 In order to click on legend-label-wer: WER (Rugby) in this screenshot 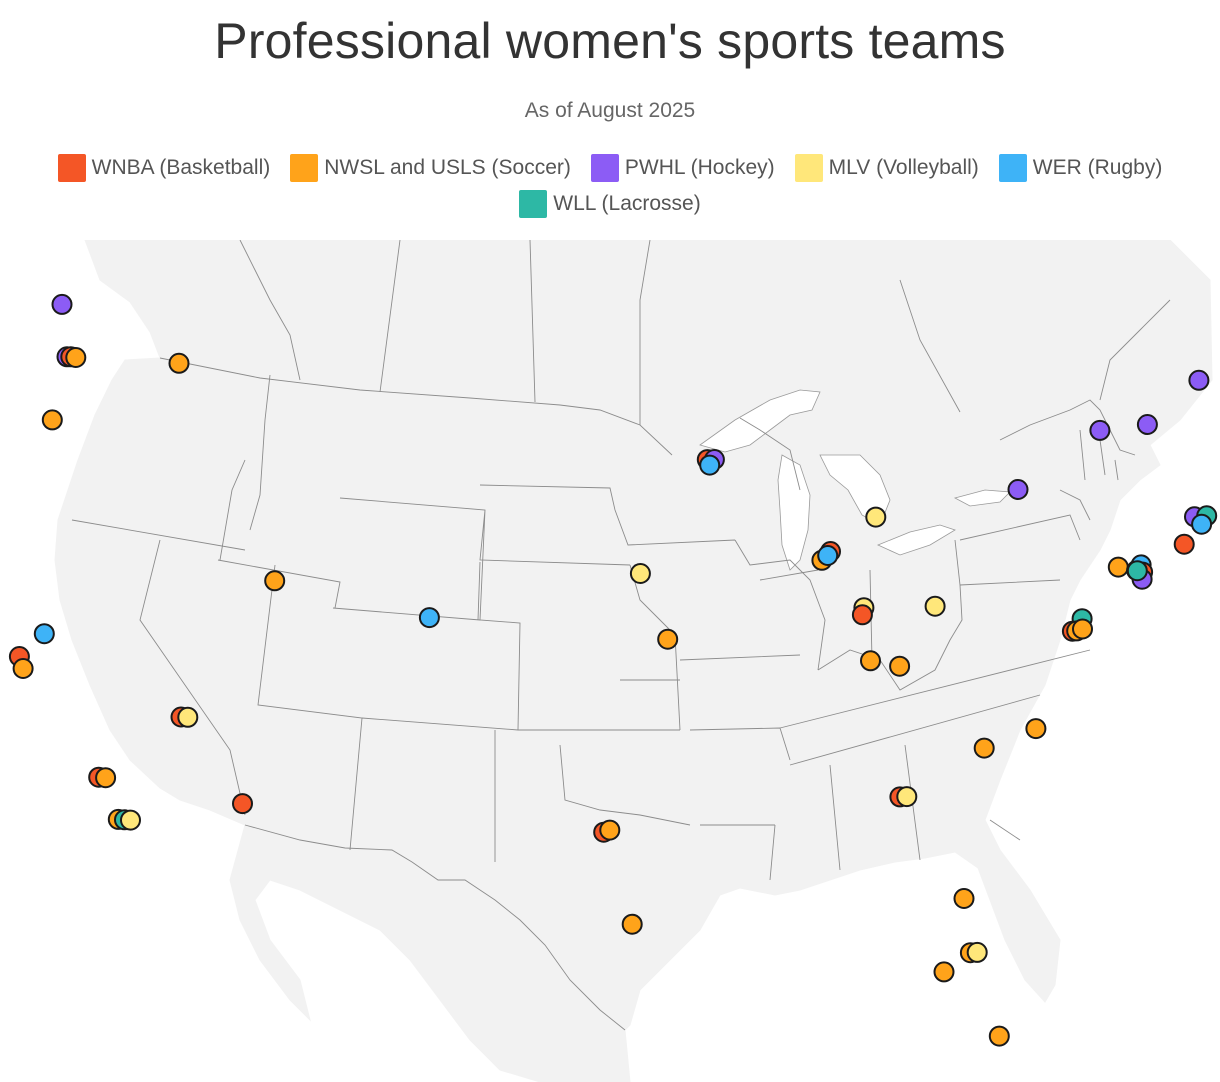, I will do `click(1097, 167)`.